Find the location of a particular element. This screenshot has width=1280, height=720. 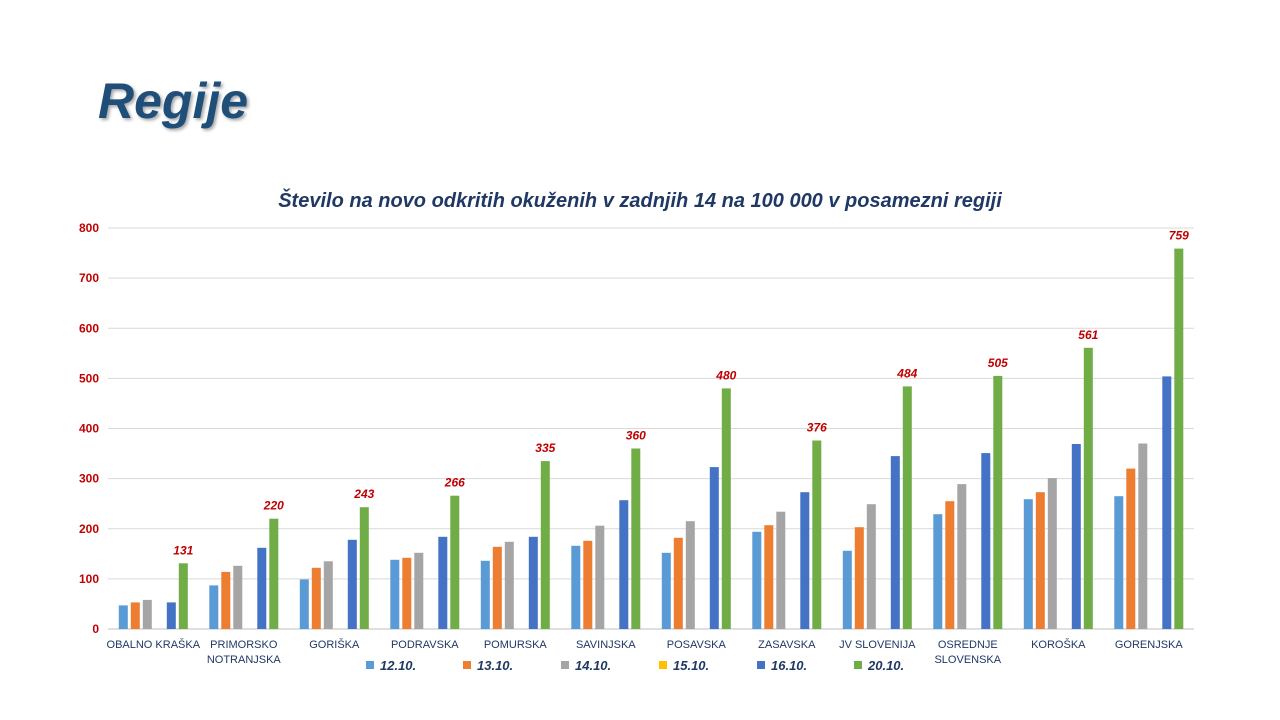

slide-title: Regije is located at coordinates (173, 101).